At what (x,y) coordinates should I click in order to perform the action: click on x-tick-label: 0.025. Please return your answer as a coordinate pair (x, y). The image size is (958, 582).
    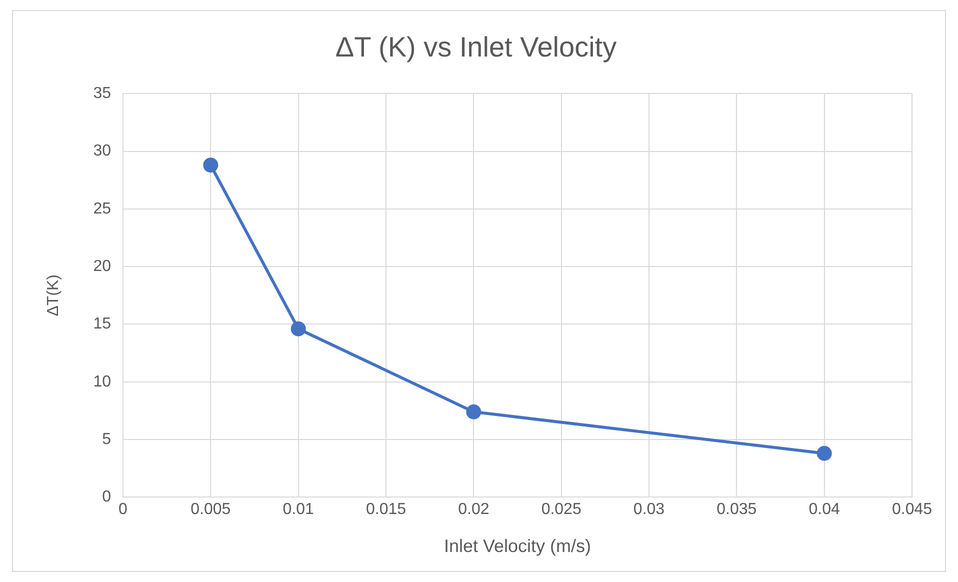
    Looking at the image, I should click on (561, 509).